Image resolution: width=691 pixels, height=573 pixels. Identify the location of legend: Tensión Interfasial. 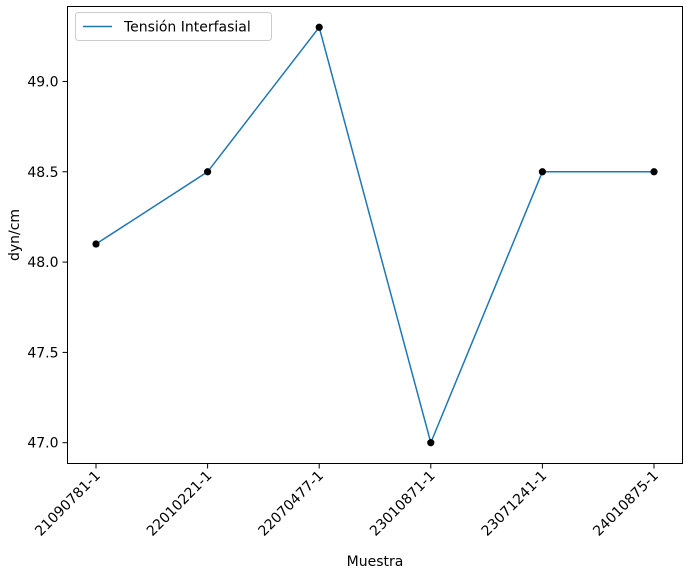
(173, 26).